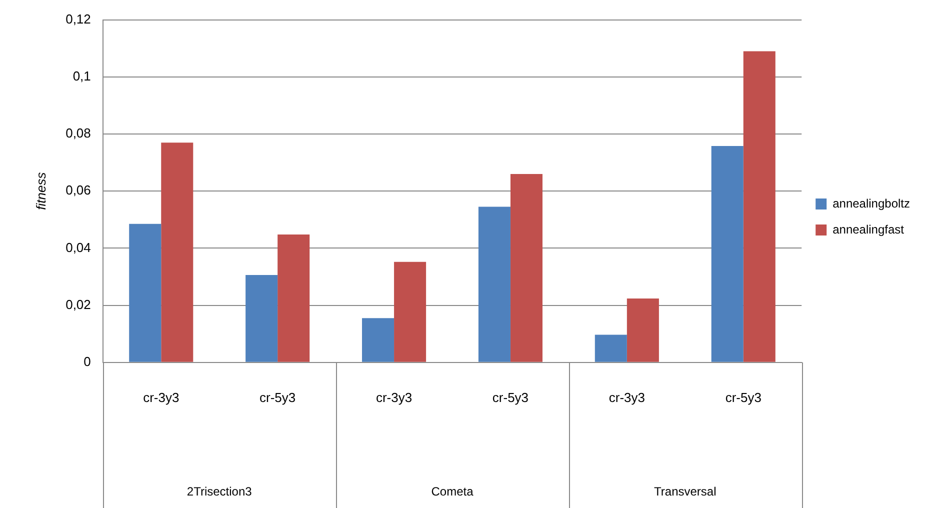 The width and height of the screenshot is (930, 508). Describe the element at coordinates (40, 191) in the screenshot. I see `y-axis-title: fitness` at that location.